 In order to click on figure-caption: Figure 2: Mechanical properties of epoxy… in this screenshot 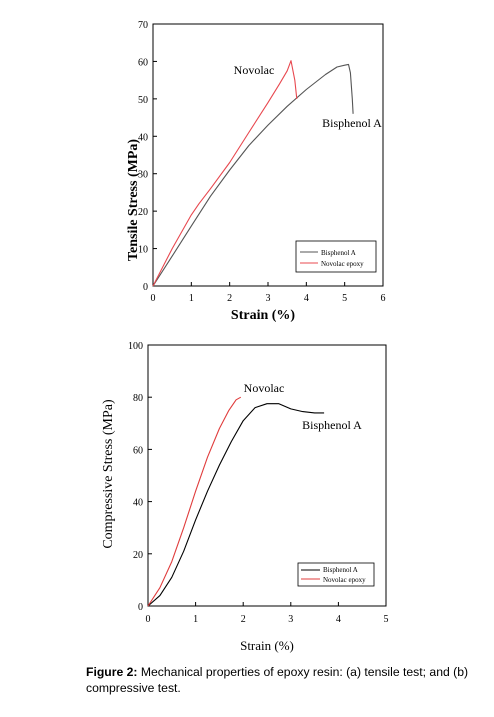, I will do `click(286, 680)`.